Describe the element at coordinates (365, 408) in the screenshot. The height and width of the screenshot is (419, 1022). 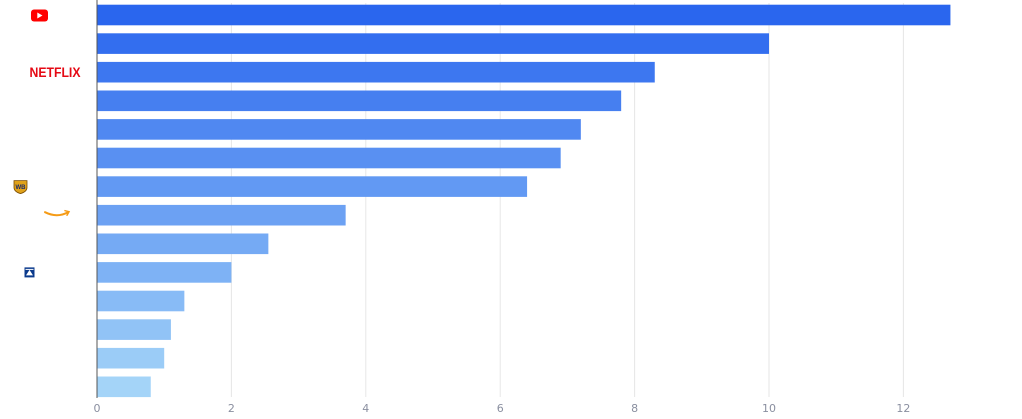
I see `x-tick-label: 4` at that location.